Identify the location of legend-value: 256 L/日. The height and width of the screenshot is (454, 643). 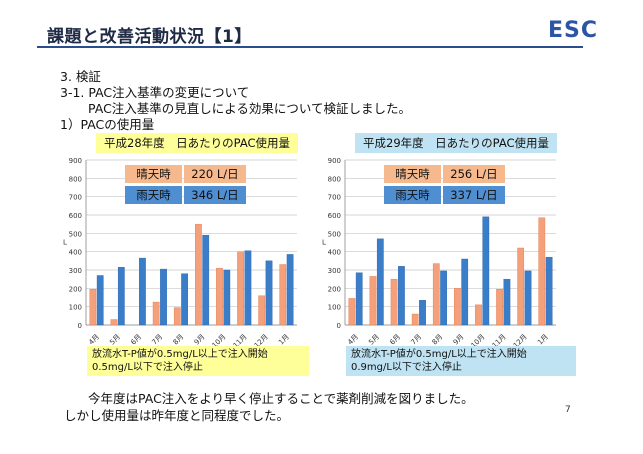
(473, 174).